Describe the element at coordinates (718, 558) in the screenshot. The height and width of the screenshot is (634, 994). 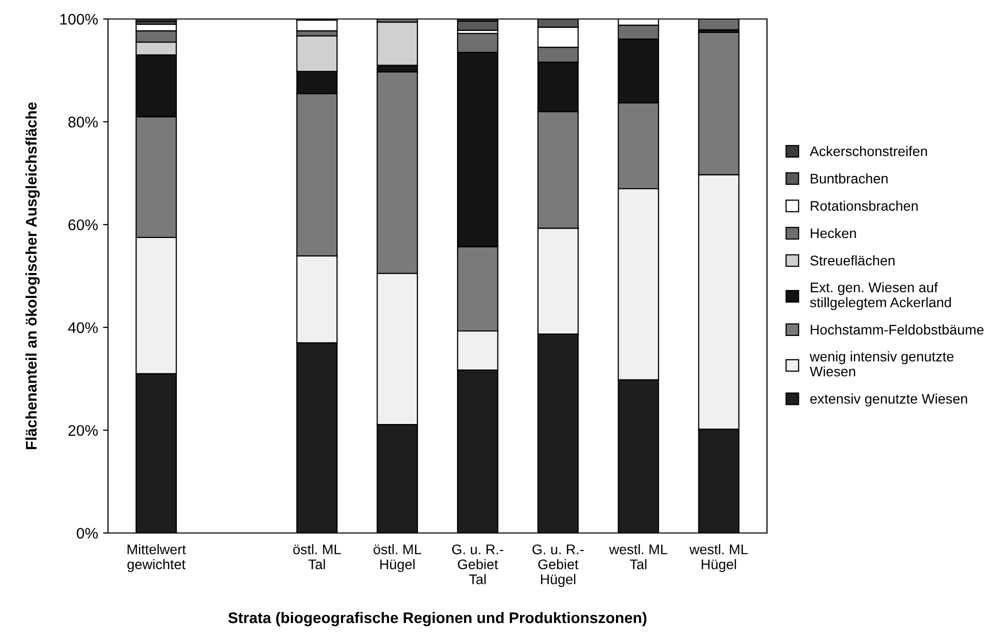
I see `x-tick-label: westl. ML Hügel` at that location.